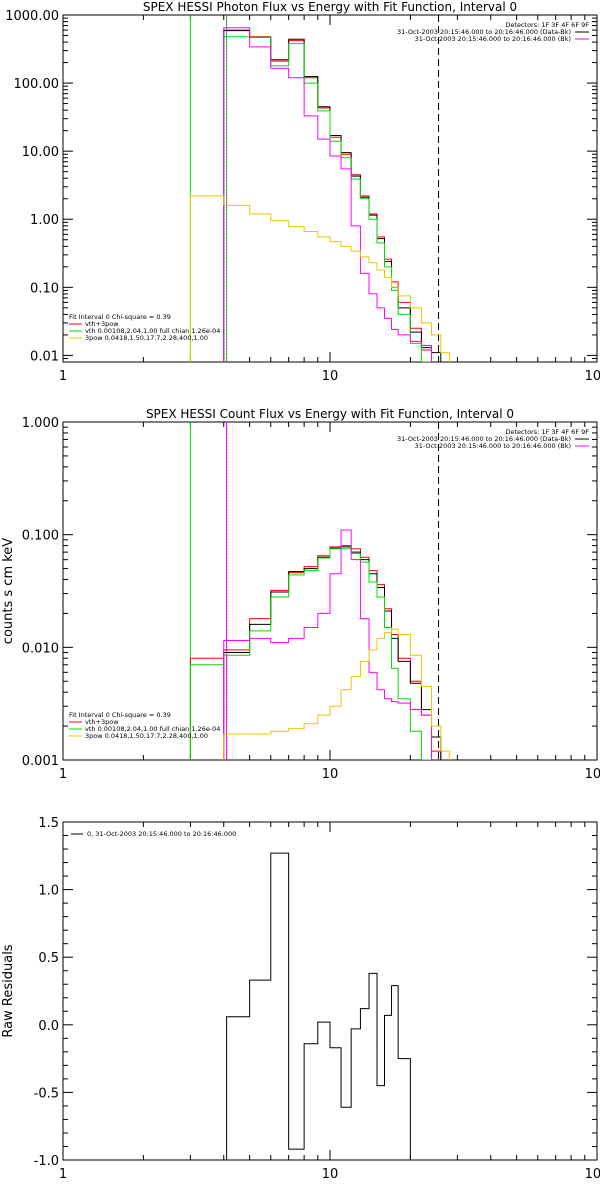 Image resolution: width=600 pixels, height=1200 pixels. What do you see at coordinates (40, 648) in the screenshot?
I see `y-tick-label: 0.010` at bounding box center [40, 648].